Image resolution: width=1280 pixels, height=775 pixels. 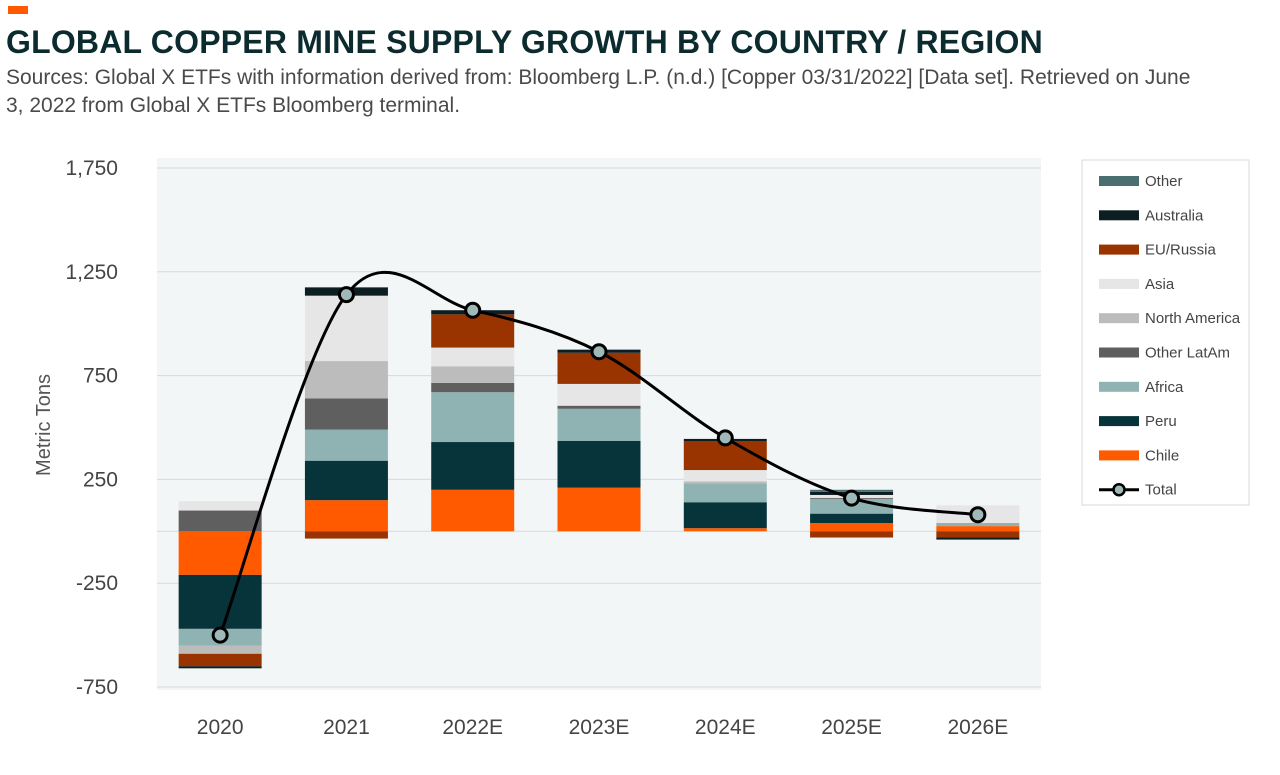 What do you see at coordinates (1161, 421) in the screenshot?
I see `legend-label-peru: Peru` at bounding box center [1161, 421].